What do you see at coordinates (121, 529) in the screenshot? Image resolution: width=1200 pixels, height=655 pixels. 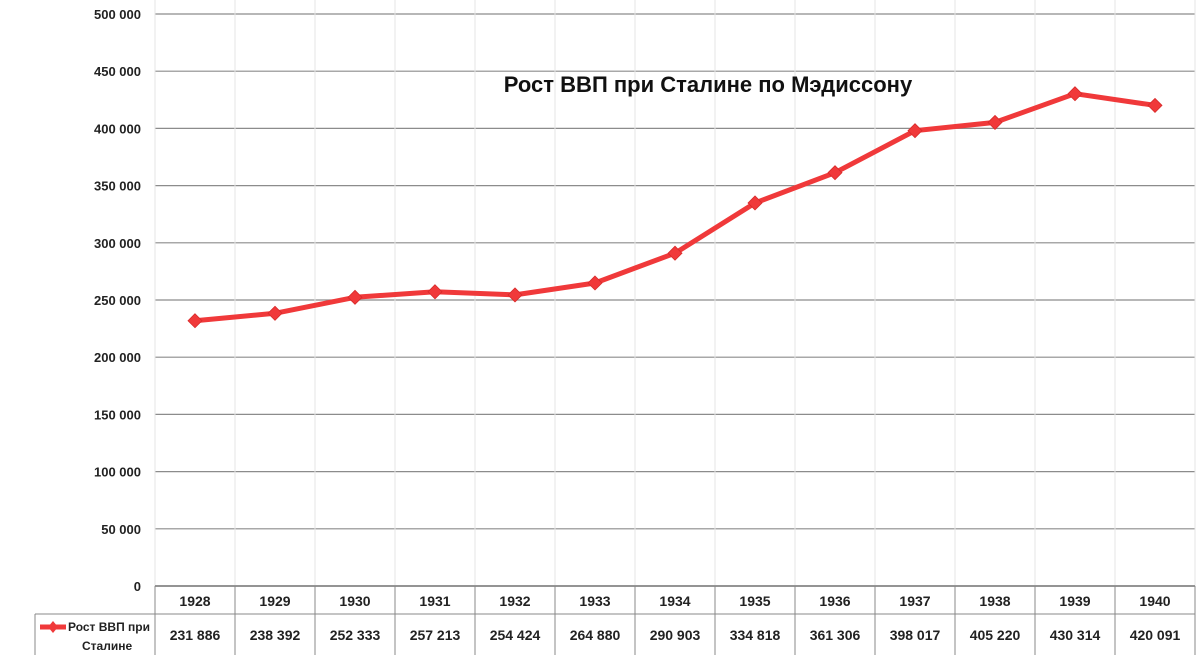 I see `y-tick-label: 50 000` at bounding box center [121, 529].